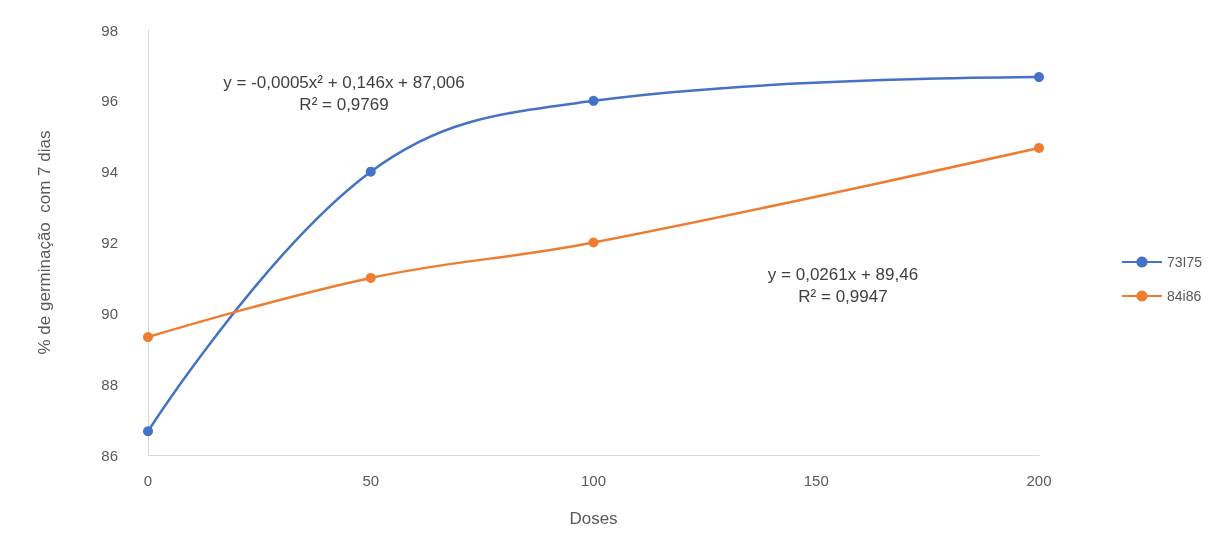 Image resolution: width=1225 pixels, height=558 pixels. I want to click on x-axis-title: Doses, so click(593, 518).